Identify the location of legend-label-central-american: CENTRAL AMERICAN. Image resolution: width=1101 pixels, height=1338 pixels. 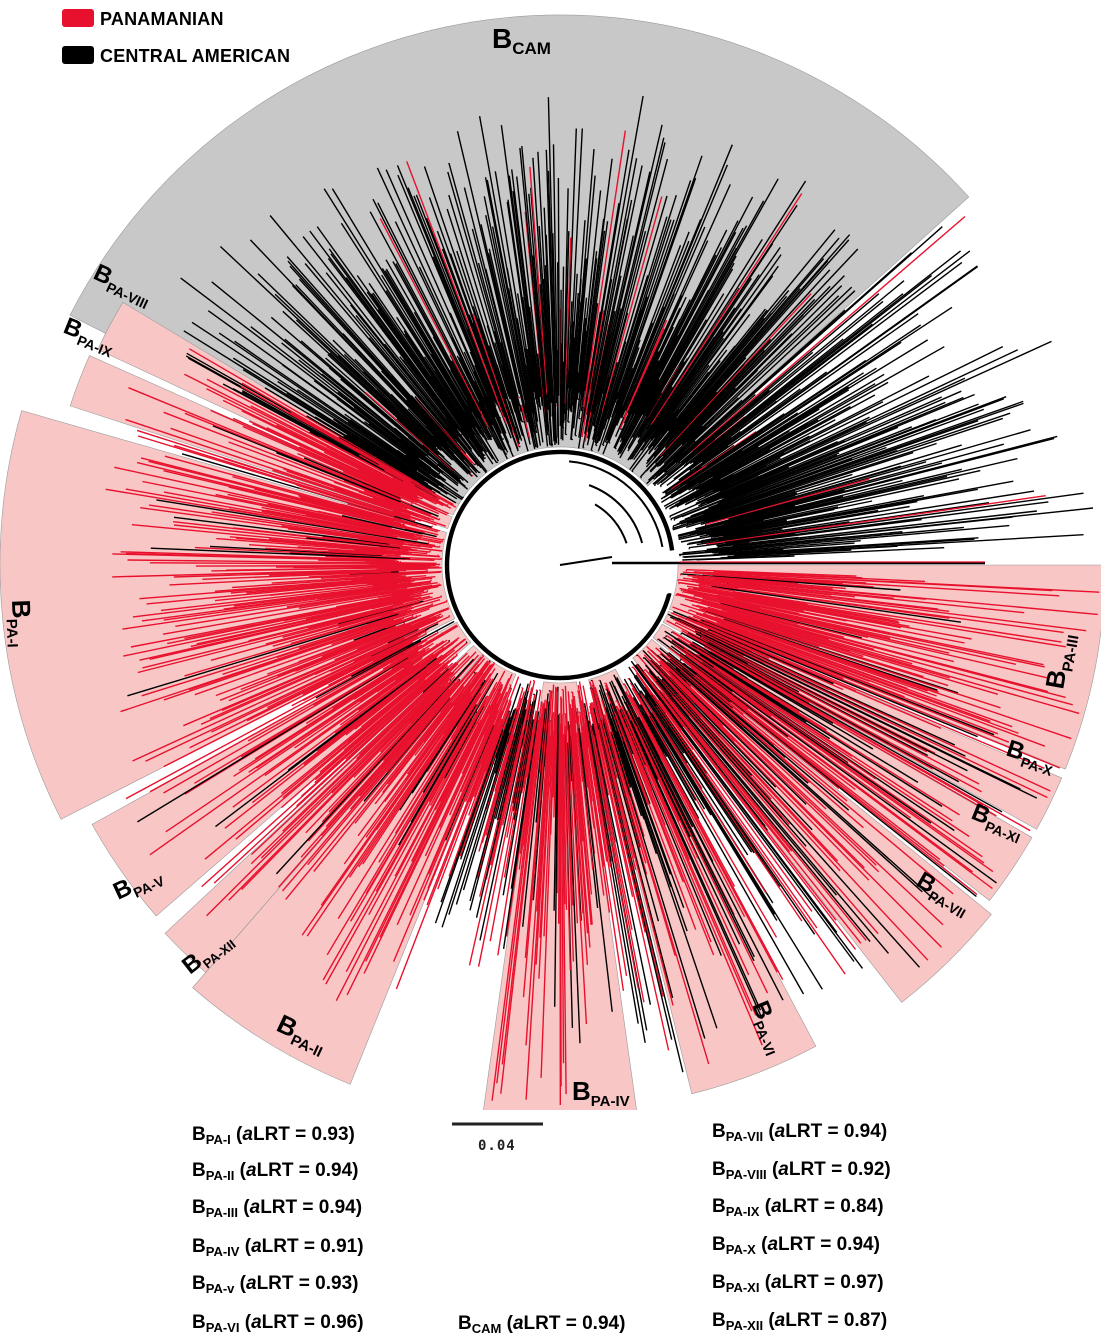
(195, 56).